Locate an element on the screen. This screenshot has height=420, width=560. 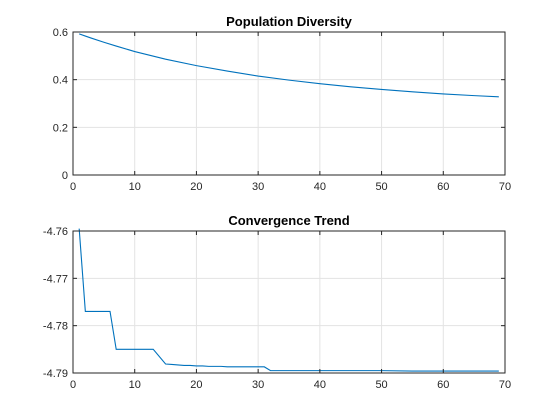
y-tick-label: -4.77 is located at coordinates (55, 279).